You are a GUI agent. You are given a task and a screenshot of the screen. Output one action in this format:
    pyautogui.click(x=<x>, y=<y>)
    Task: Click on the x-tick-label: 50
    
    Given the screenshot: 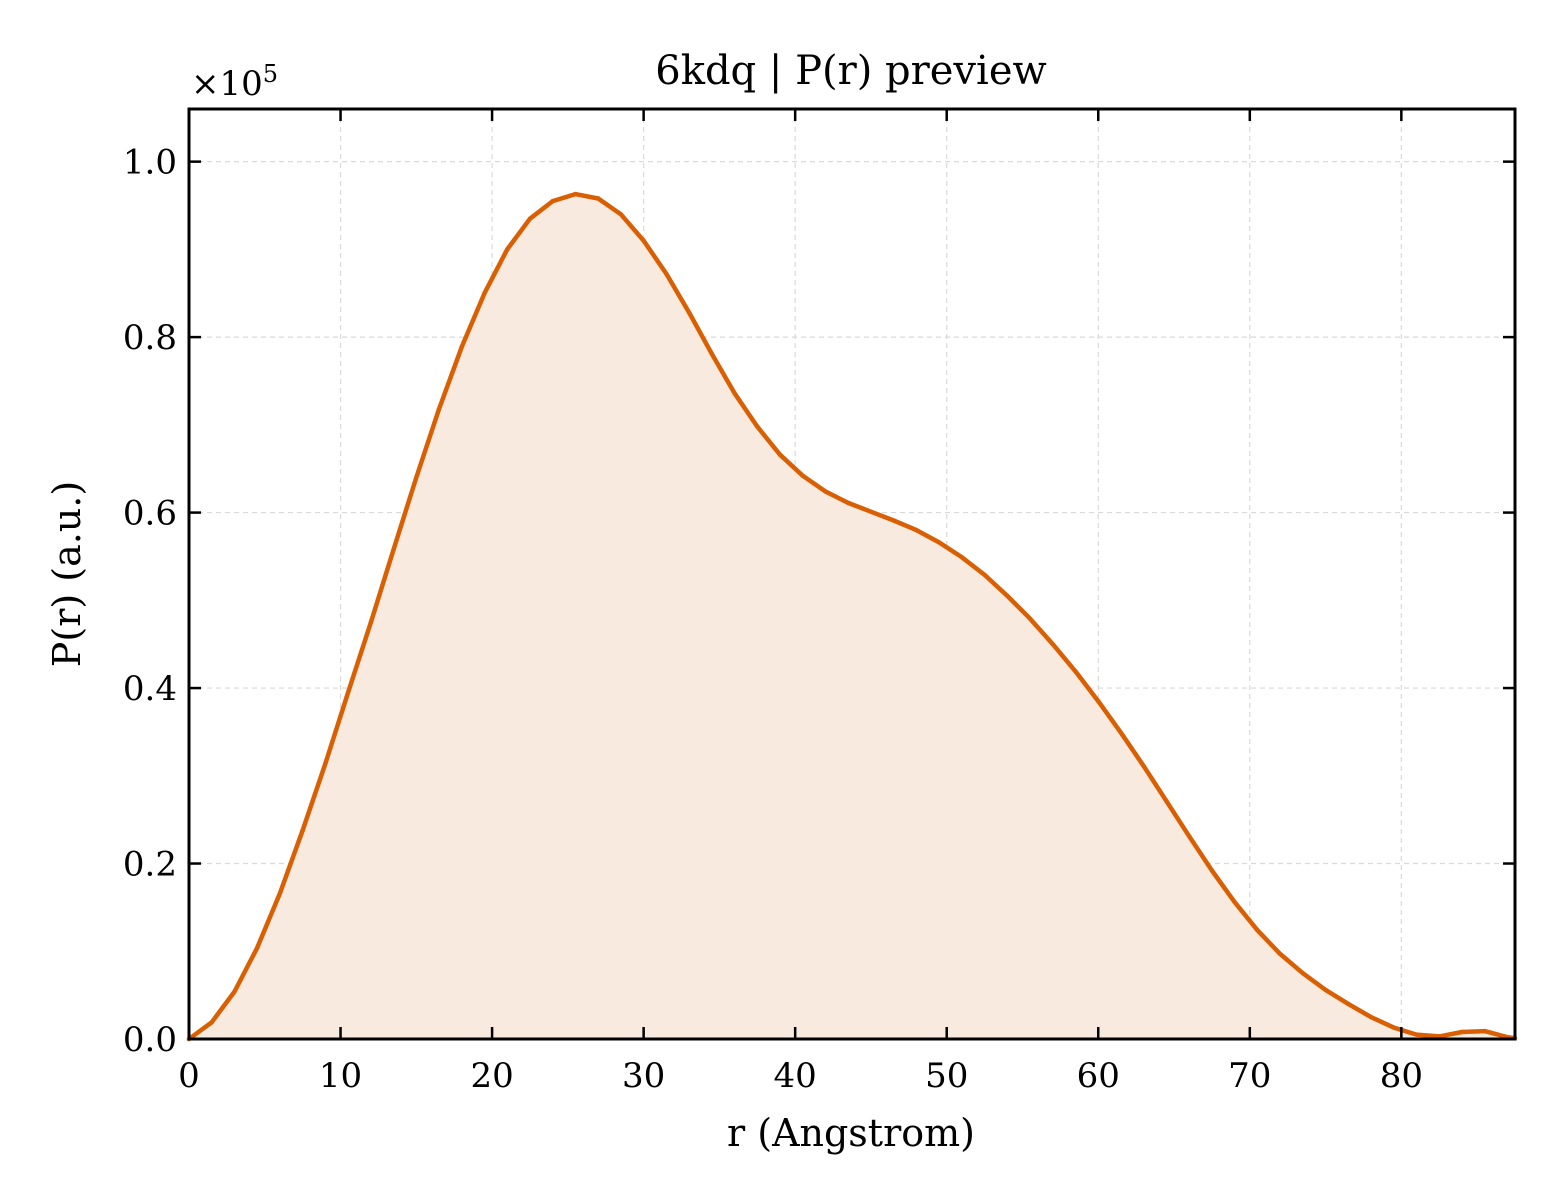 What is the action you would take?
    pyautogui.click(x=946, y=1076)
    